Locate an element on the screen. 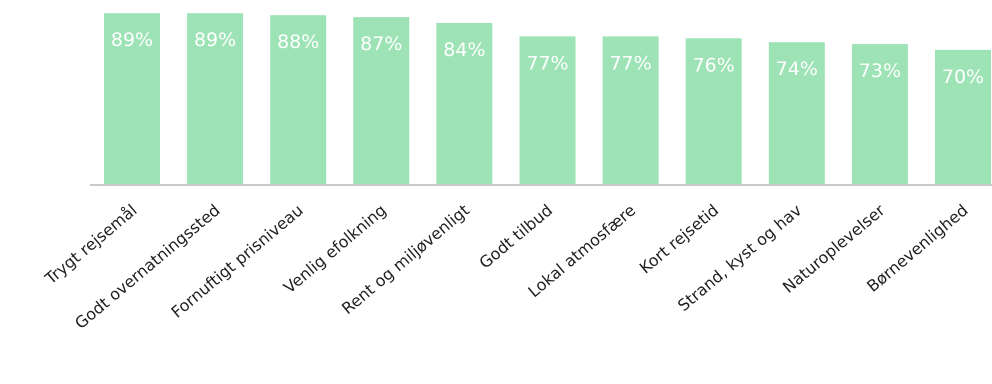 The width and height of the screenshot is (992, 384). data-labels-group: 89% 89% 88% 87% 84% 77% 77% 76% 74% 73% 70% is located at coordinates (547, 58).